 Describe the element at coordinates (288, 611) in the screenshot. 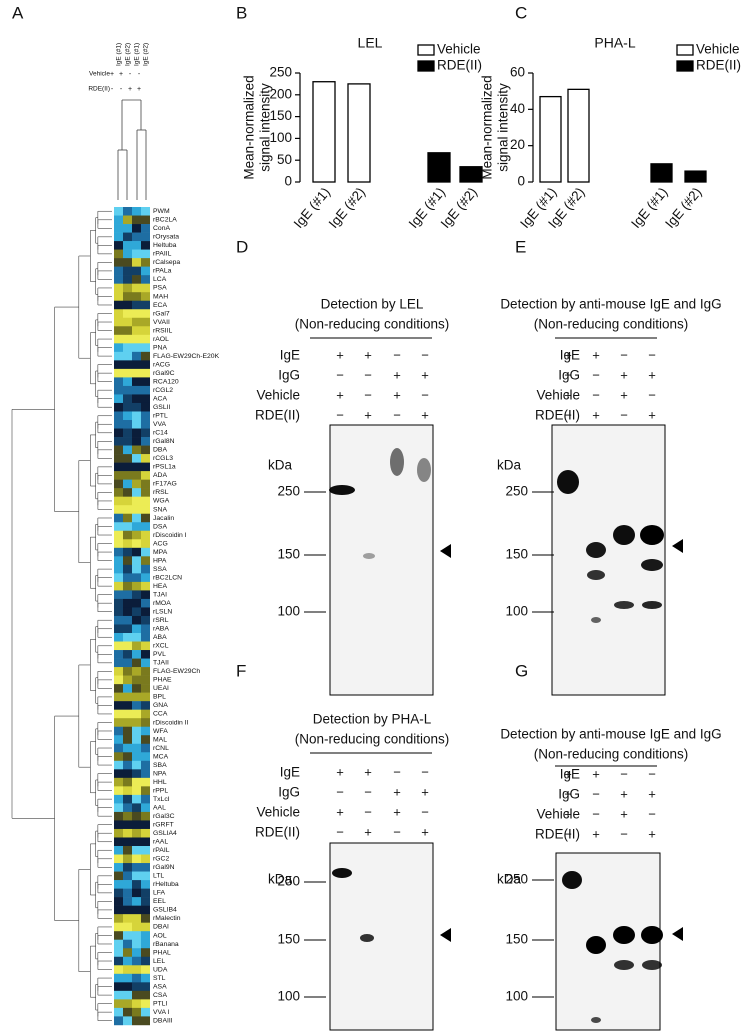

I see `marker-label: 100` at that location.